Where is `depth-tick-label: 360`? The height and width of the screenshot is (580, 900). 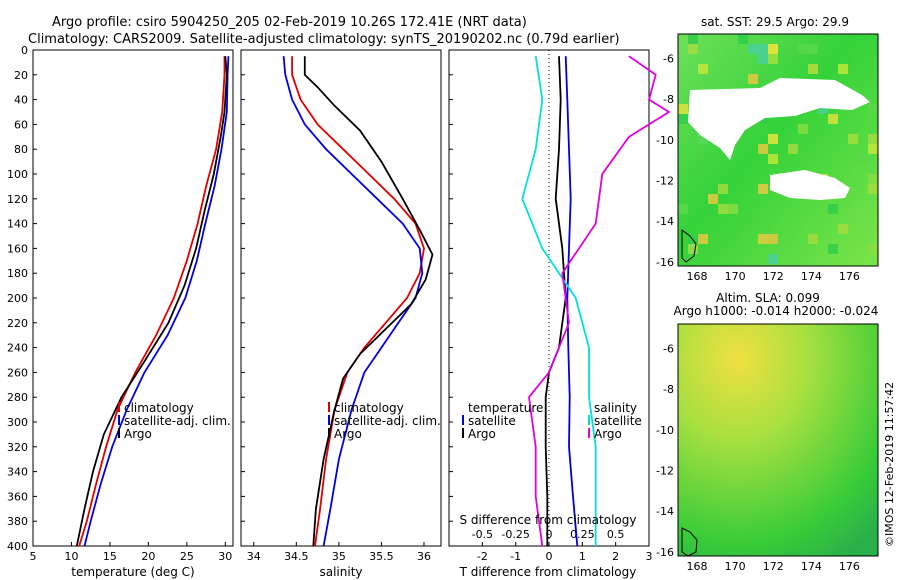 depth-tick-label: 360 is located at coordinates (17, 496).